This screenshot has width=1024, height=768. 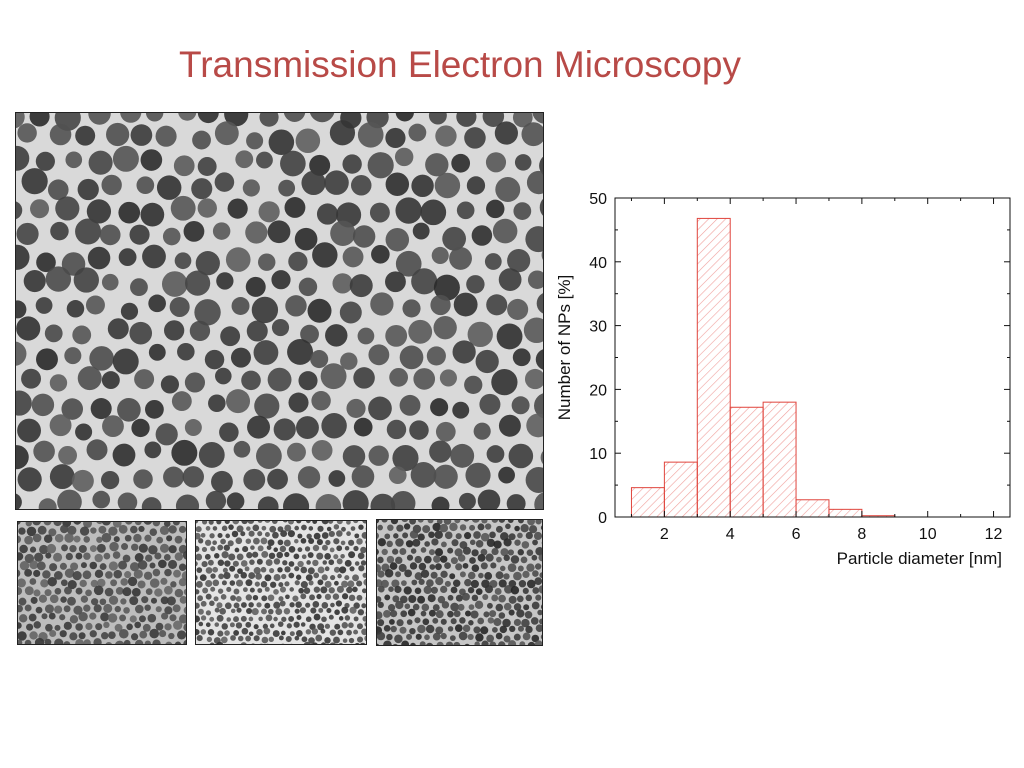 What do you see at coordinates (928, 534) in the screenshot?
I see `x-tick-label: 10` at bounding box center [928, 534].